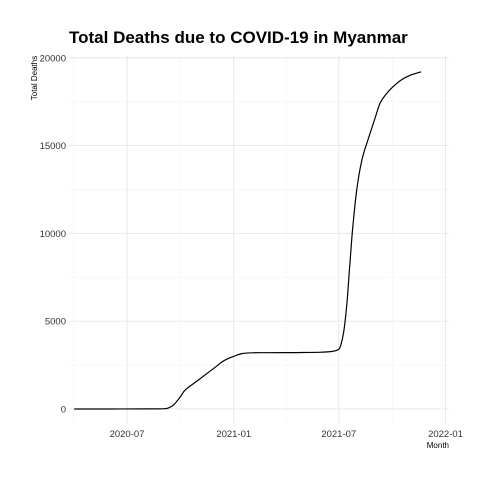 The image size is (480, 480). I want to click on y-tick-labels: 0 5000 10000 15000 20000, so click(53, 234).